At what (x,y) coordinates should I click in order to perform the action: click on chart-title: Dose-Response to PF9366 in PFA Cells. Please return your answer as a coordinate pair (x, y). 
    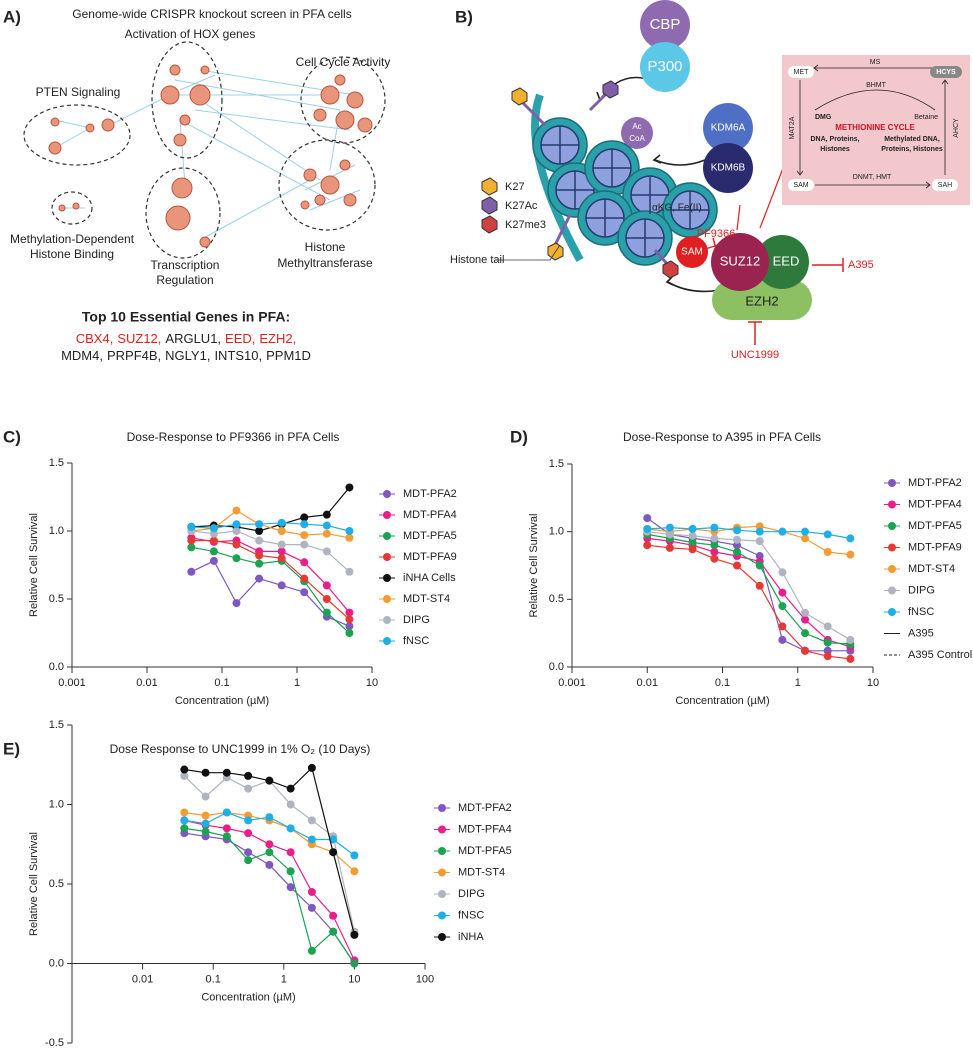
    Looking at the image, I should click on (233, 437).